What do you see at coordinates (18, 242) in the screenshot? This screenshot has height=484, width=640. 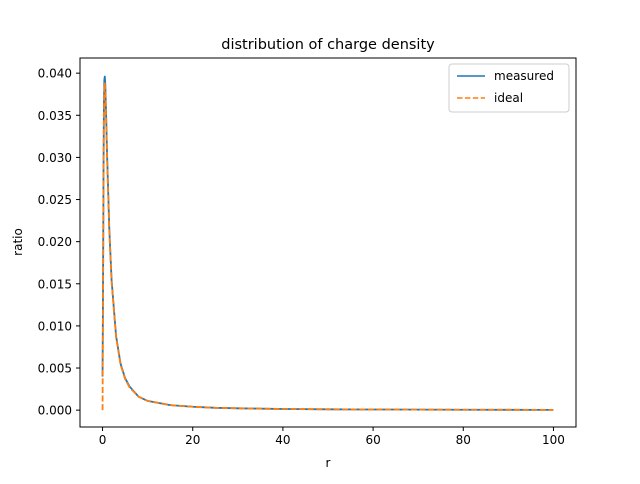 I see `y-axis-label: ratio` at bounding box center [18, 242].